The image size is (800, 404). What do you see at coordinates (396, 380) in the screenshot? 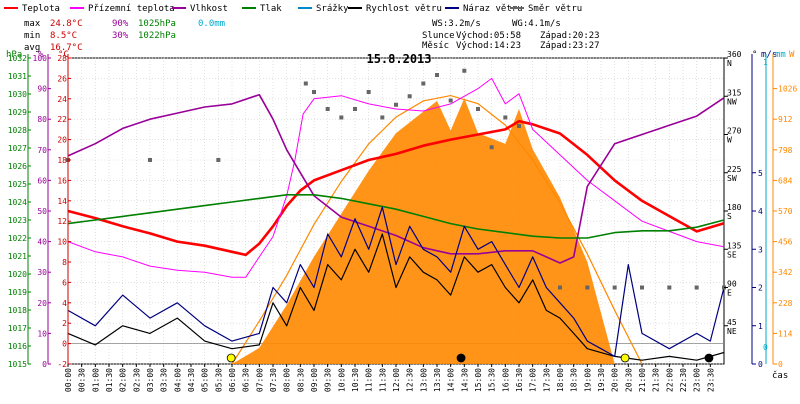
I see `x-tick-label: 12:00` at bounding box center [396, 380].